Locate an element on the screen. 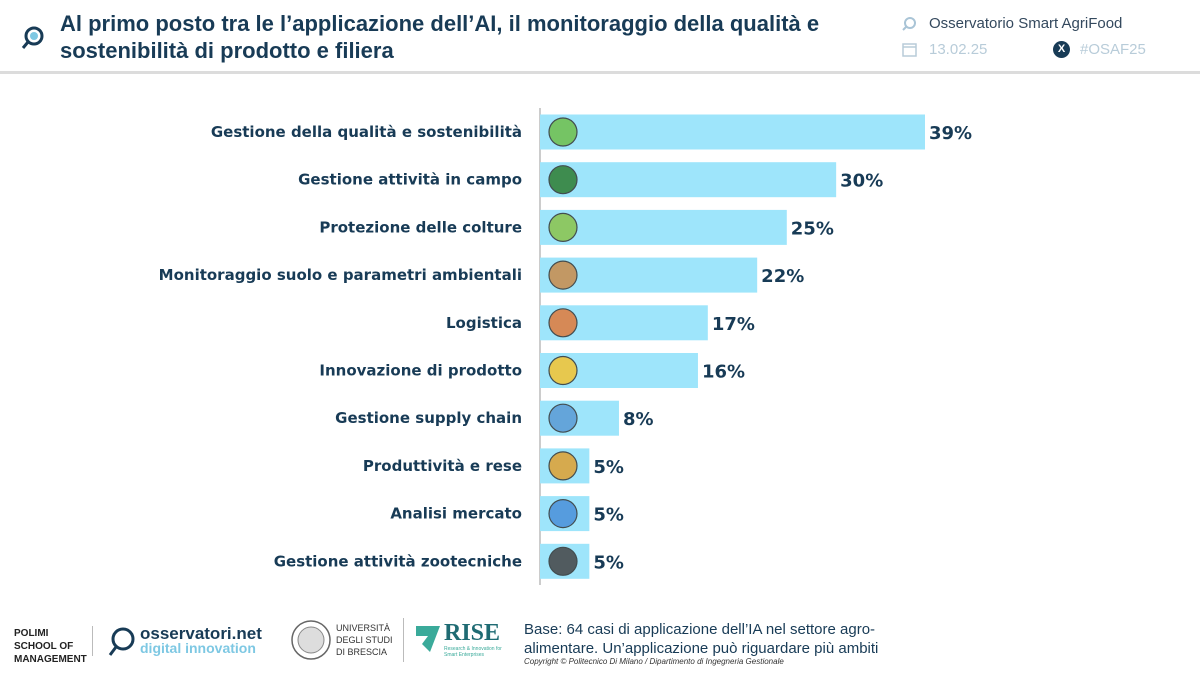  value-label: 17% is located at coordinates (733, 324).